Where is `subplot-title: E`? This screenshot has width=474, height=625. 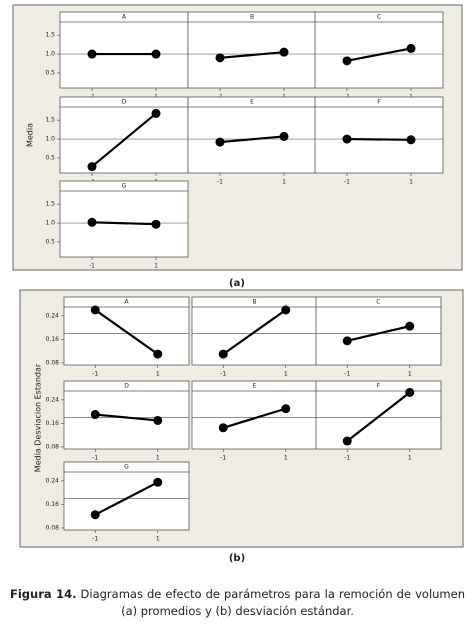
subplot-title: E is located at coordinates (255, 386).